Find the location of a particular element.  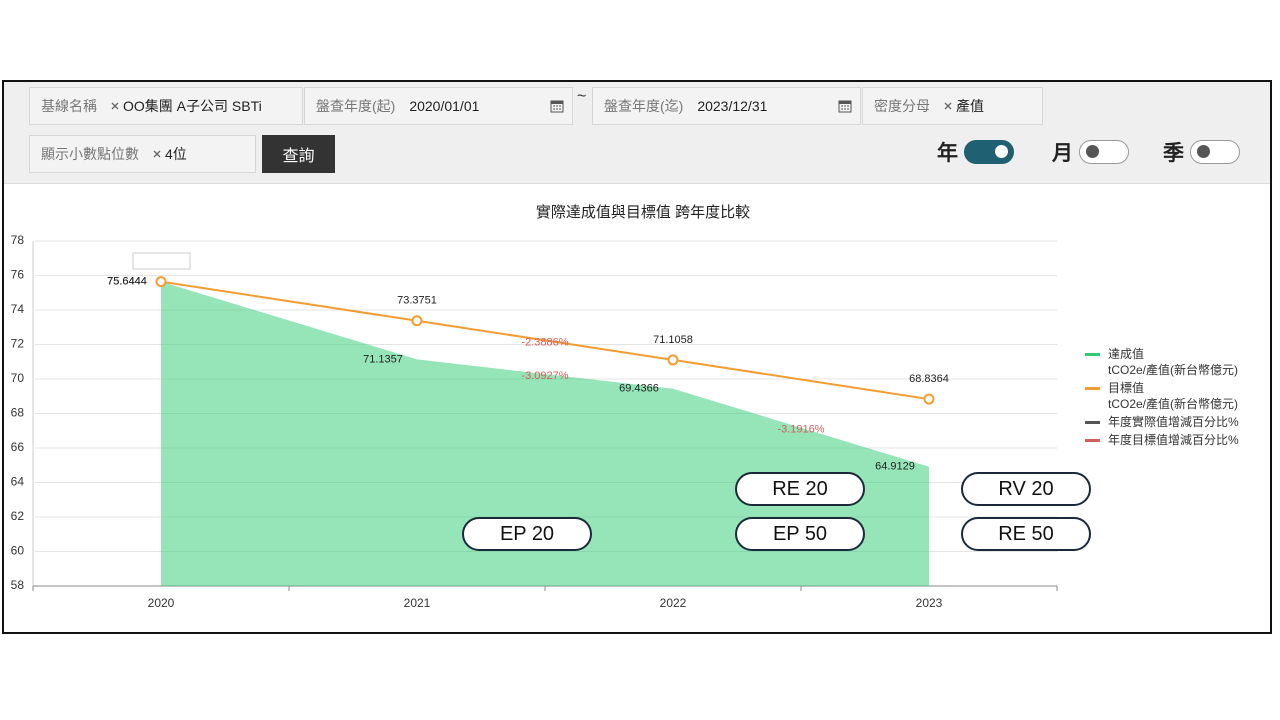

filter-decimals: 顯示小數點位數 4位 is located at coordinates (142, 154).